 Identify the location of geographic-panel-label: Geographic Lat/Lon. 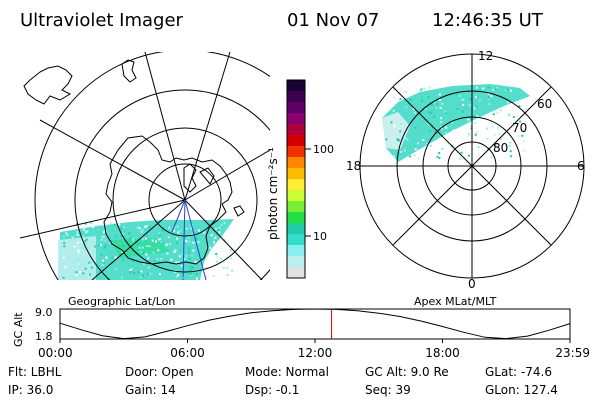
(121, 301).